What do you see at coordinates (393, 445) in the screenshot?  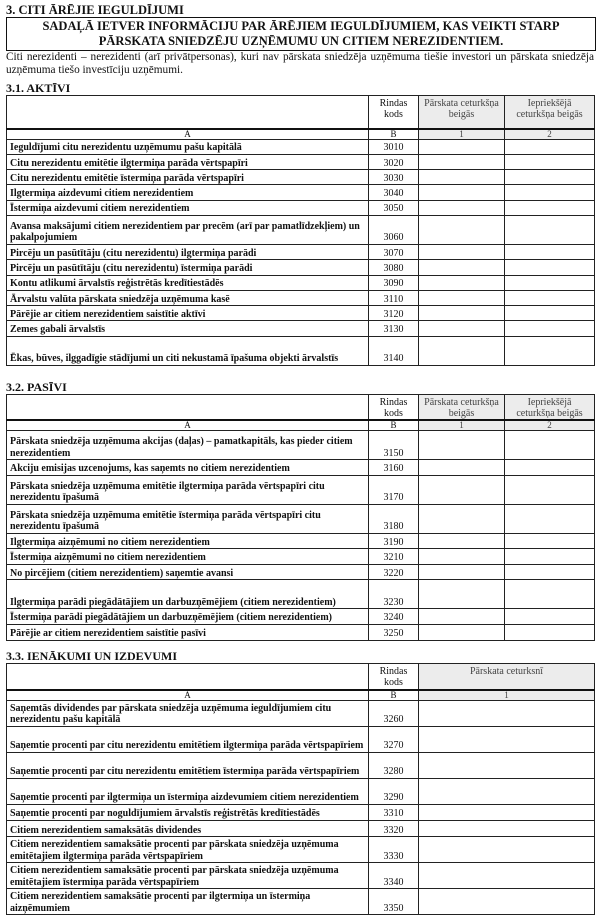 I see `row-code: 3150` at bounding box center [393, 445].